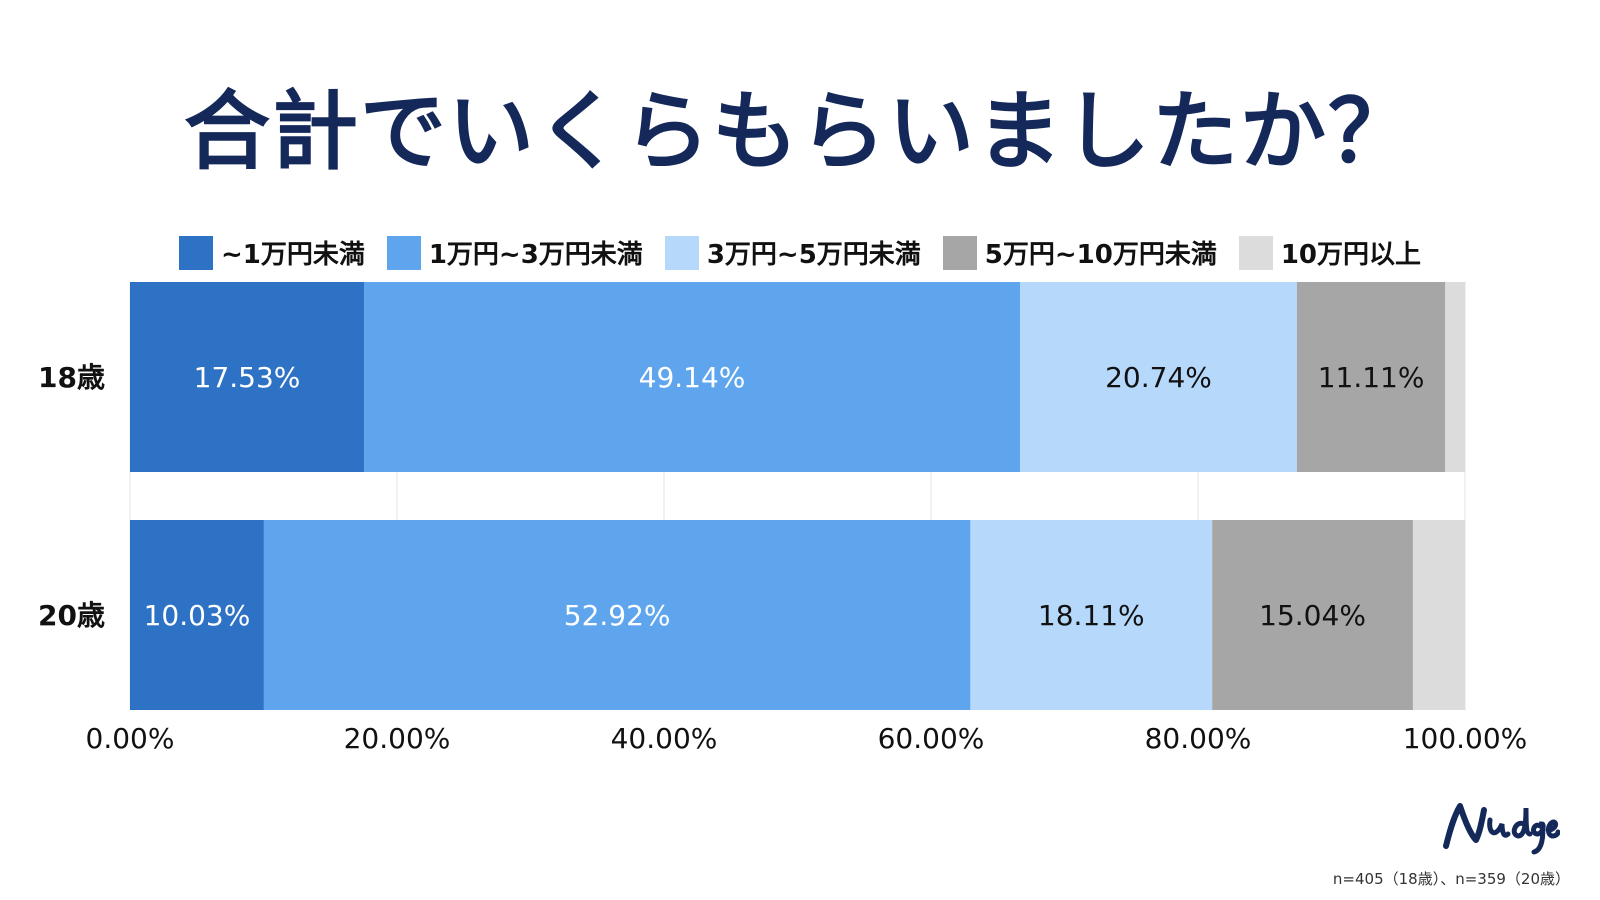 The width and height of the screenshot is (1600, 900). What do you see at coordinates (130, 738) in the screenshot?
I see `x-tick-label: 0.00%` at bounding box center [130, 738].